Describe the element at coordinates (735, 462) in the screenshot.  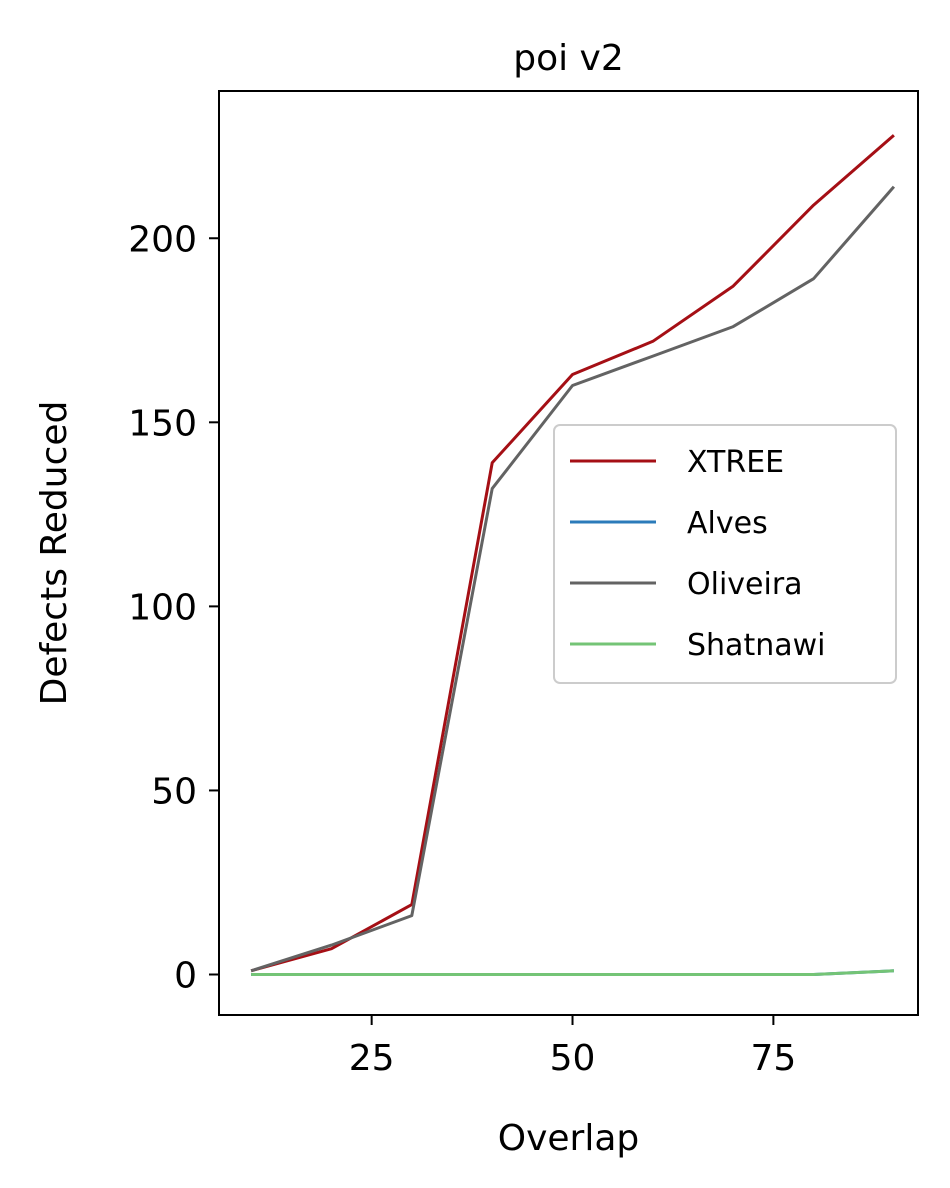
I see `legend-label-xtree: XTREE` at that location.